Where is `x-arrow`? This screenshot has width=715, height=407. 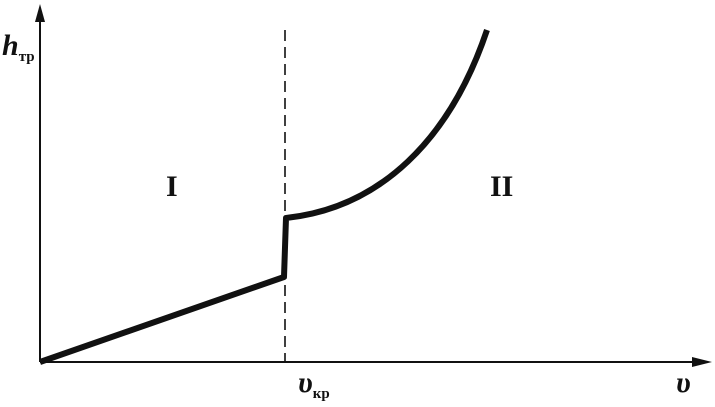
x-arrow is located at coordinates (702, 362).